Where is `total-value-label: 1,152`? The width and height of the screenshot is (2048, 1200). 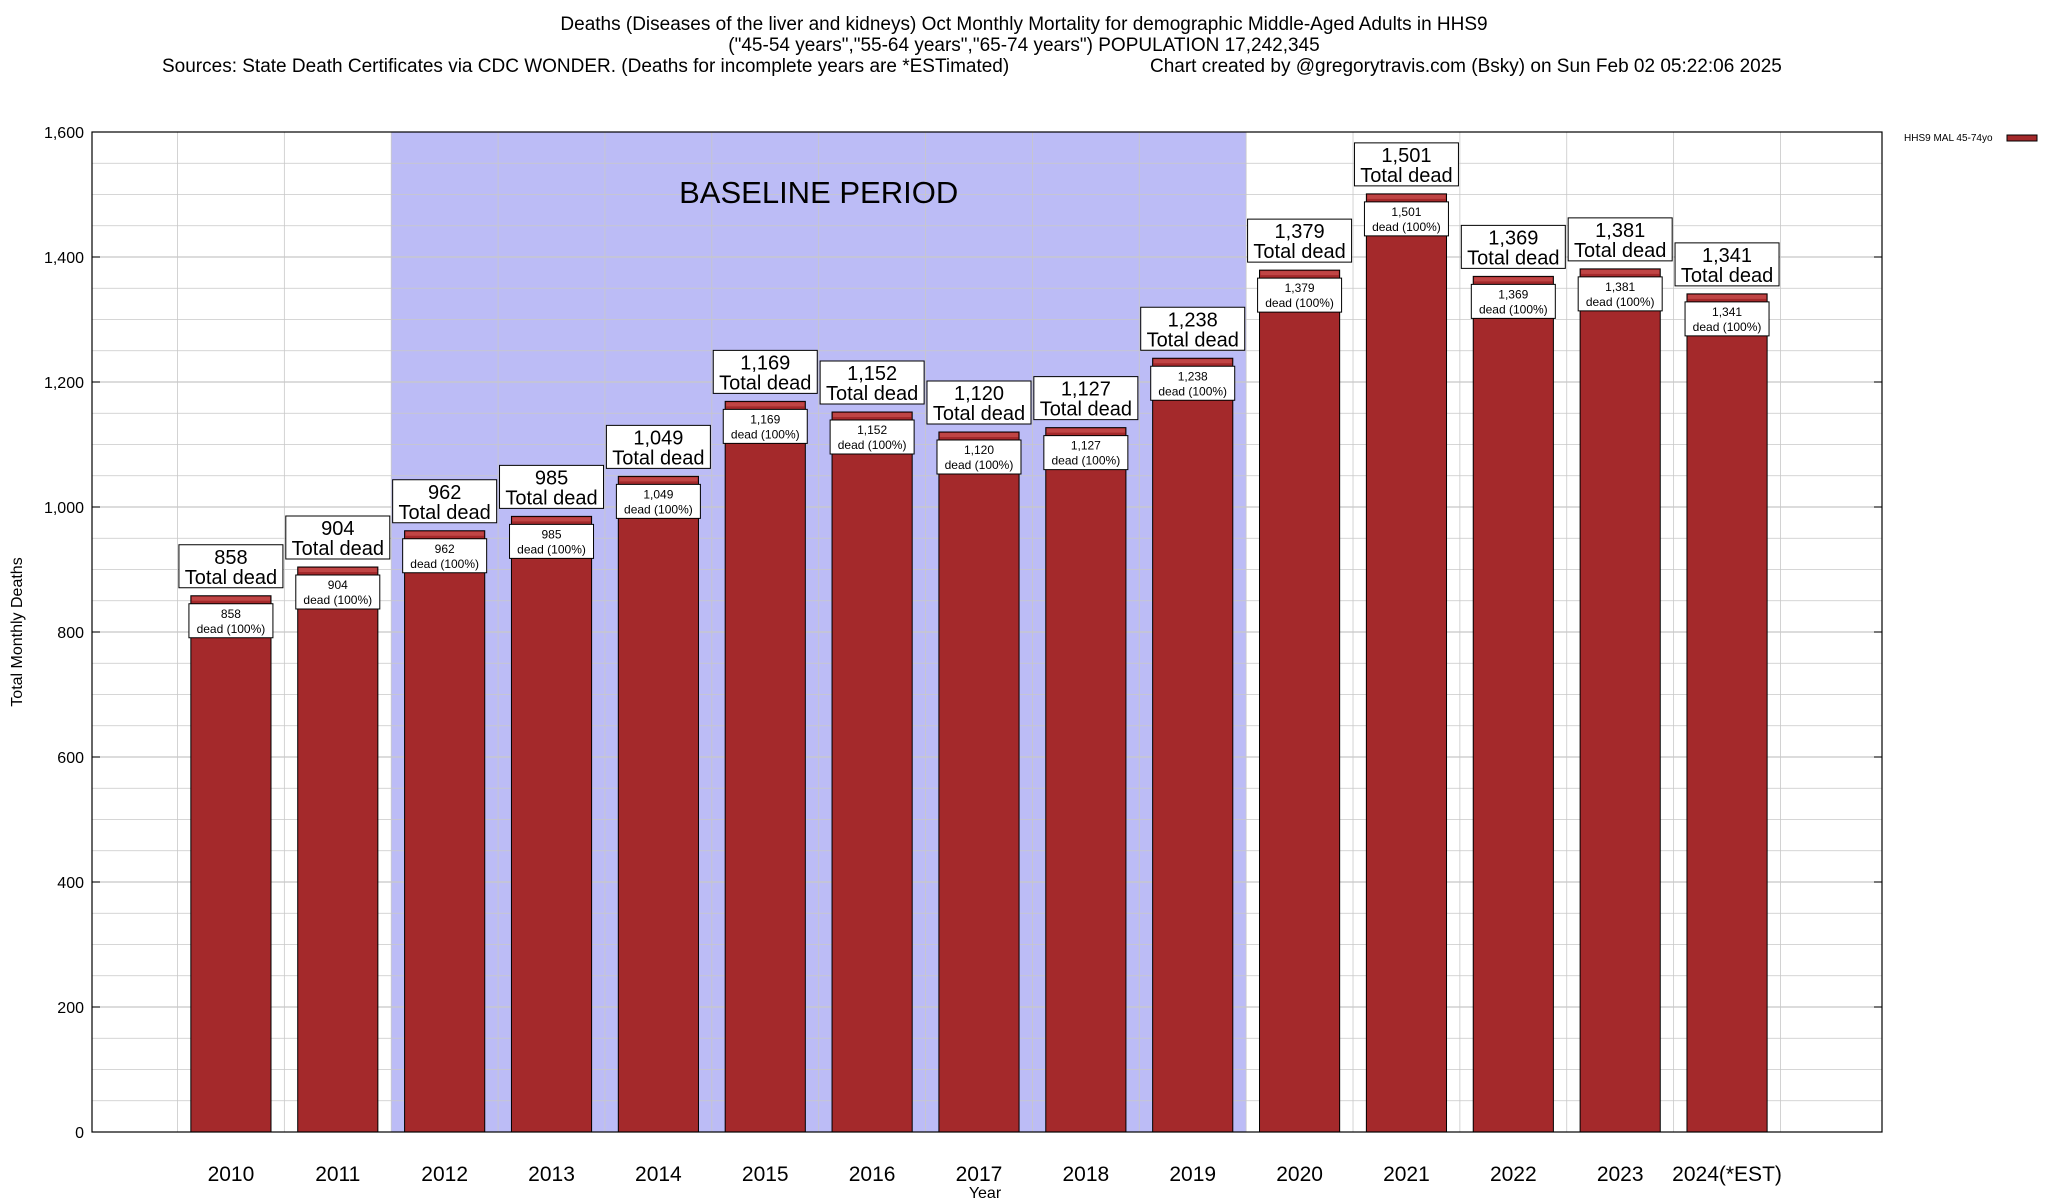
total-value-label: 1,152 is located at coordinates (872, 374).